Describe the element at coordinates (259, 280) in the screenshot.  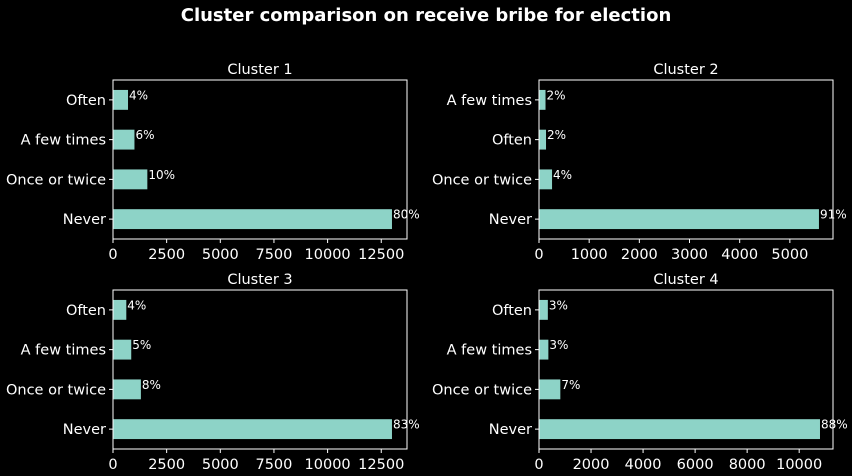
I see `panel-title: Cluster 3` at that location.